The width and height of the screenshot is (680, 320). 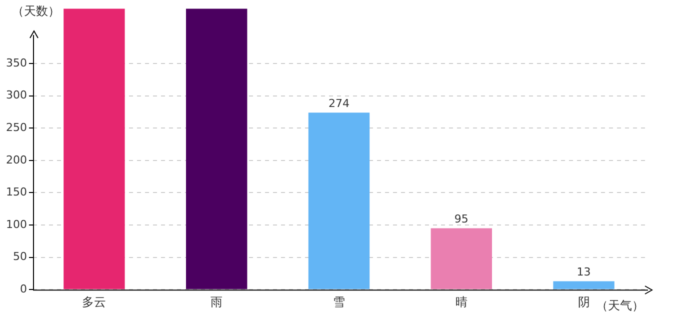 I want to click on y-tick-label: 200, so click(x=16, y=159).